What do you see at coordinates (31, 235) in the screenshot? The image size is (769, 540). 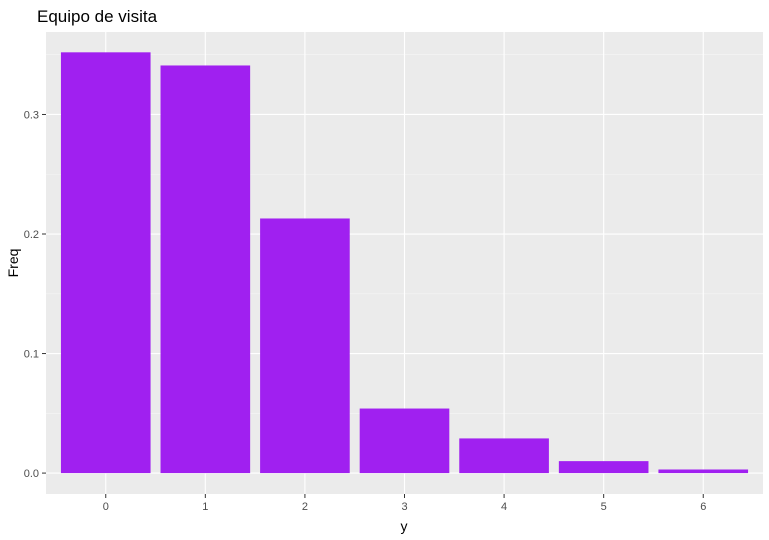 I see `y-tick-label: 0.2` at bounding box center [31, 235].